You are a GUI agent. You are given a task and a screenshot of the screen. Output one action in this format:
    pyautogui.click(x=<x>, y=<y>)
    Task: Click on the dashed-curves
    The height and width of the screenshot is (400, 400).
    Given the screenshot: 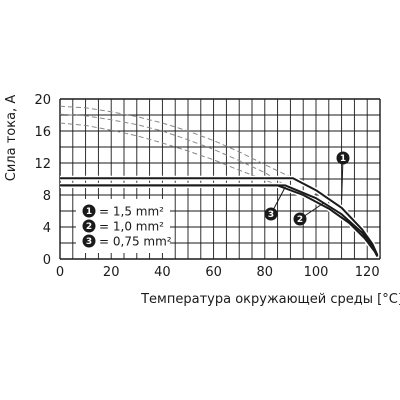 What is the action you would take?
    pyautogui.click(x=176, y=145)
    